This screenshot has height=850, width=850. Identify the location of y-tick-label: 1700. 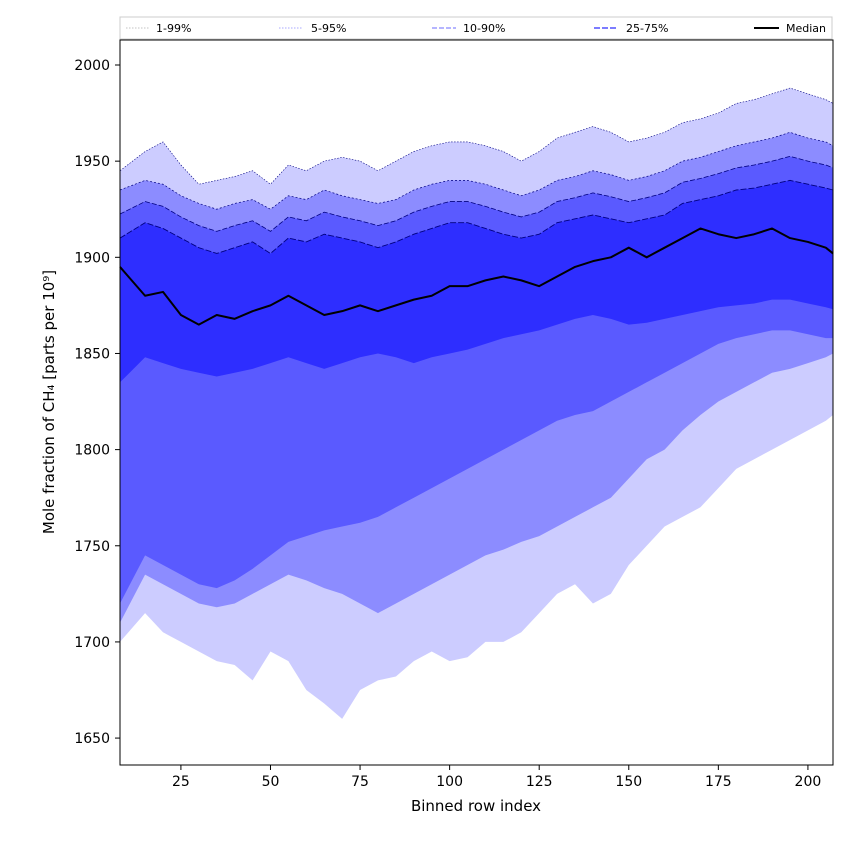
(92, 643).